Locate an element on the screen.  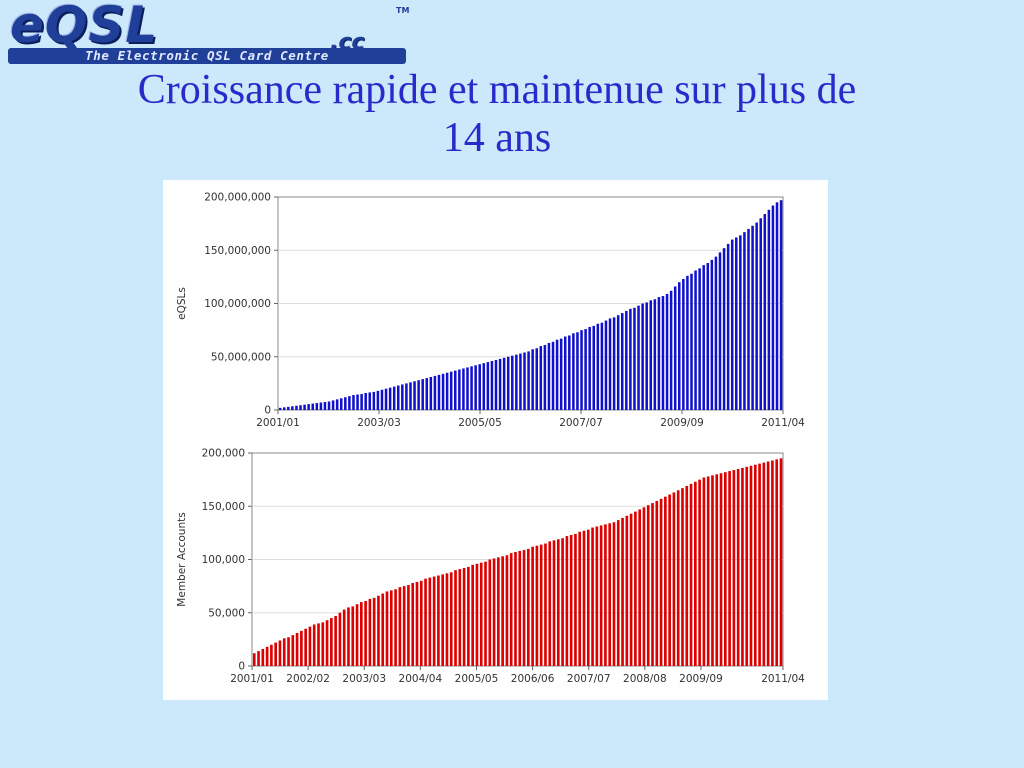
eqsl-x-tick-label: 2009/09 is located at coordinates (682, 423).